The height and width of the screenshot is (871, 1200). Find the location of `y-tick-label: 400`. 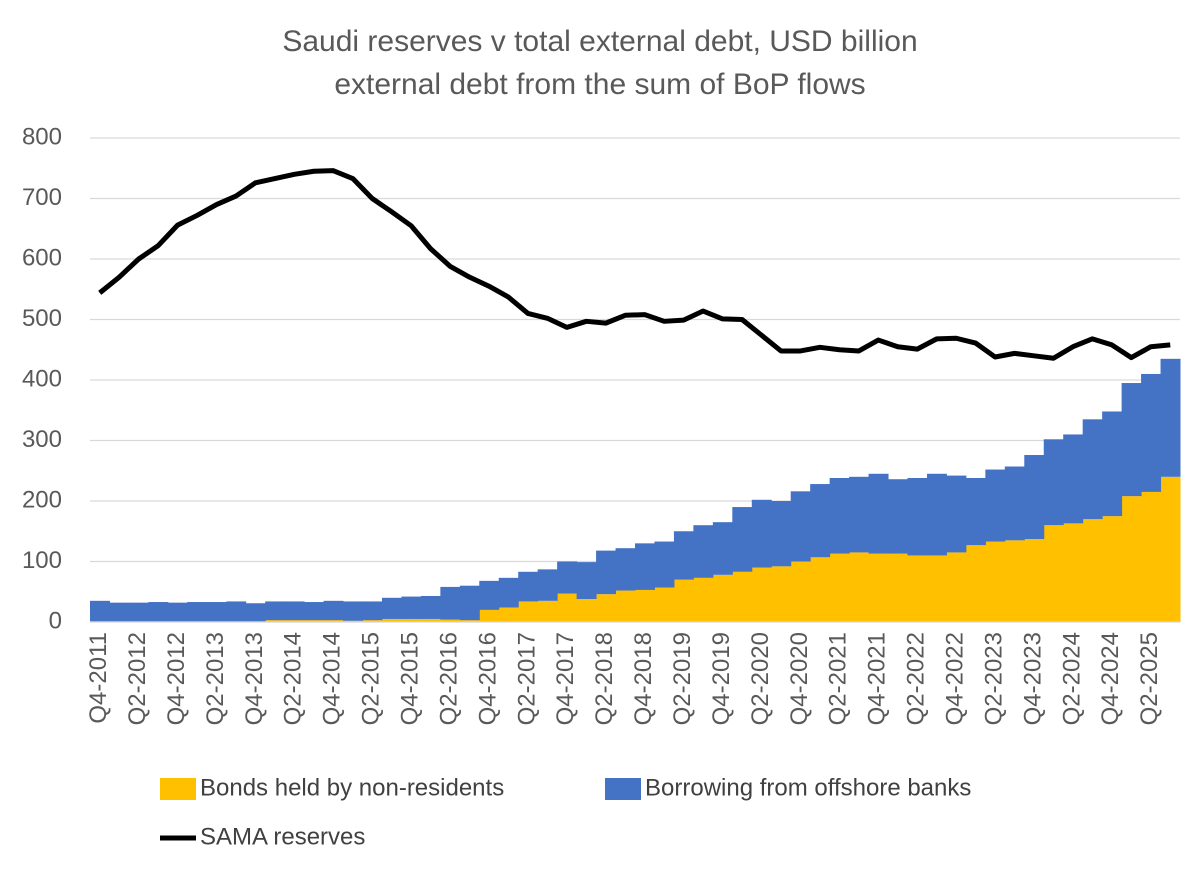

y-tick-label: 400 is located at coordinates (42, 378).